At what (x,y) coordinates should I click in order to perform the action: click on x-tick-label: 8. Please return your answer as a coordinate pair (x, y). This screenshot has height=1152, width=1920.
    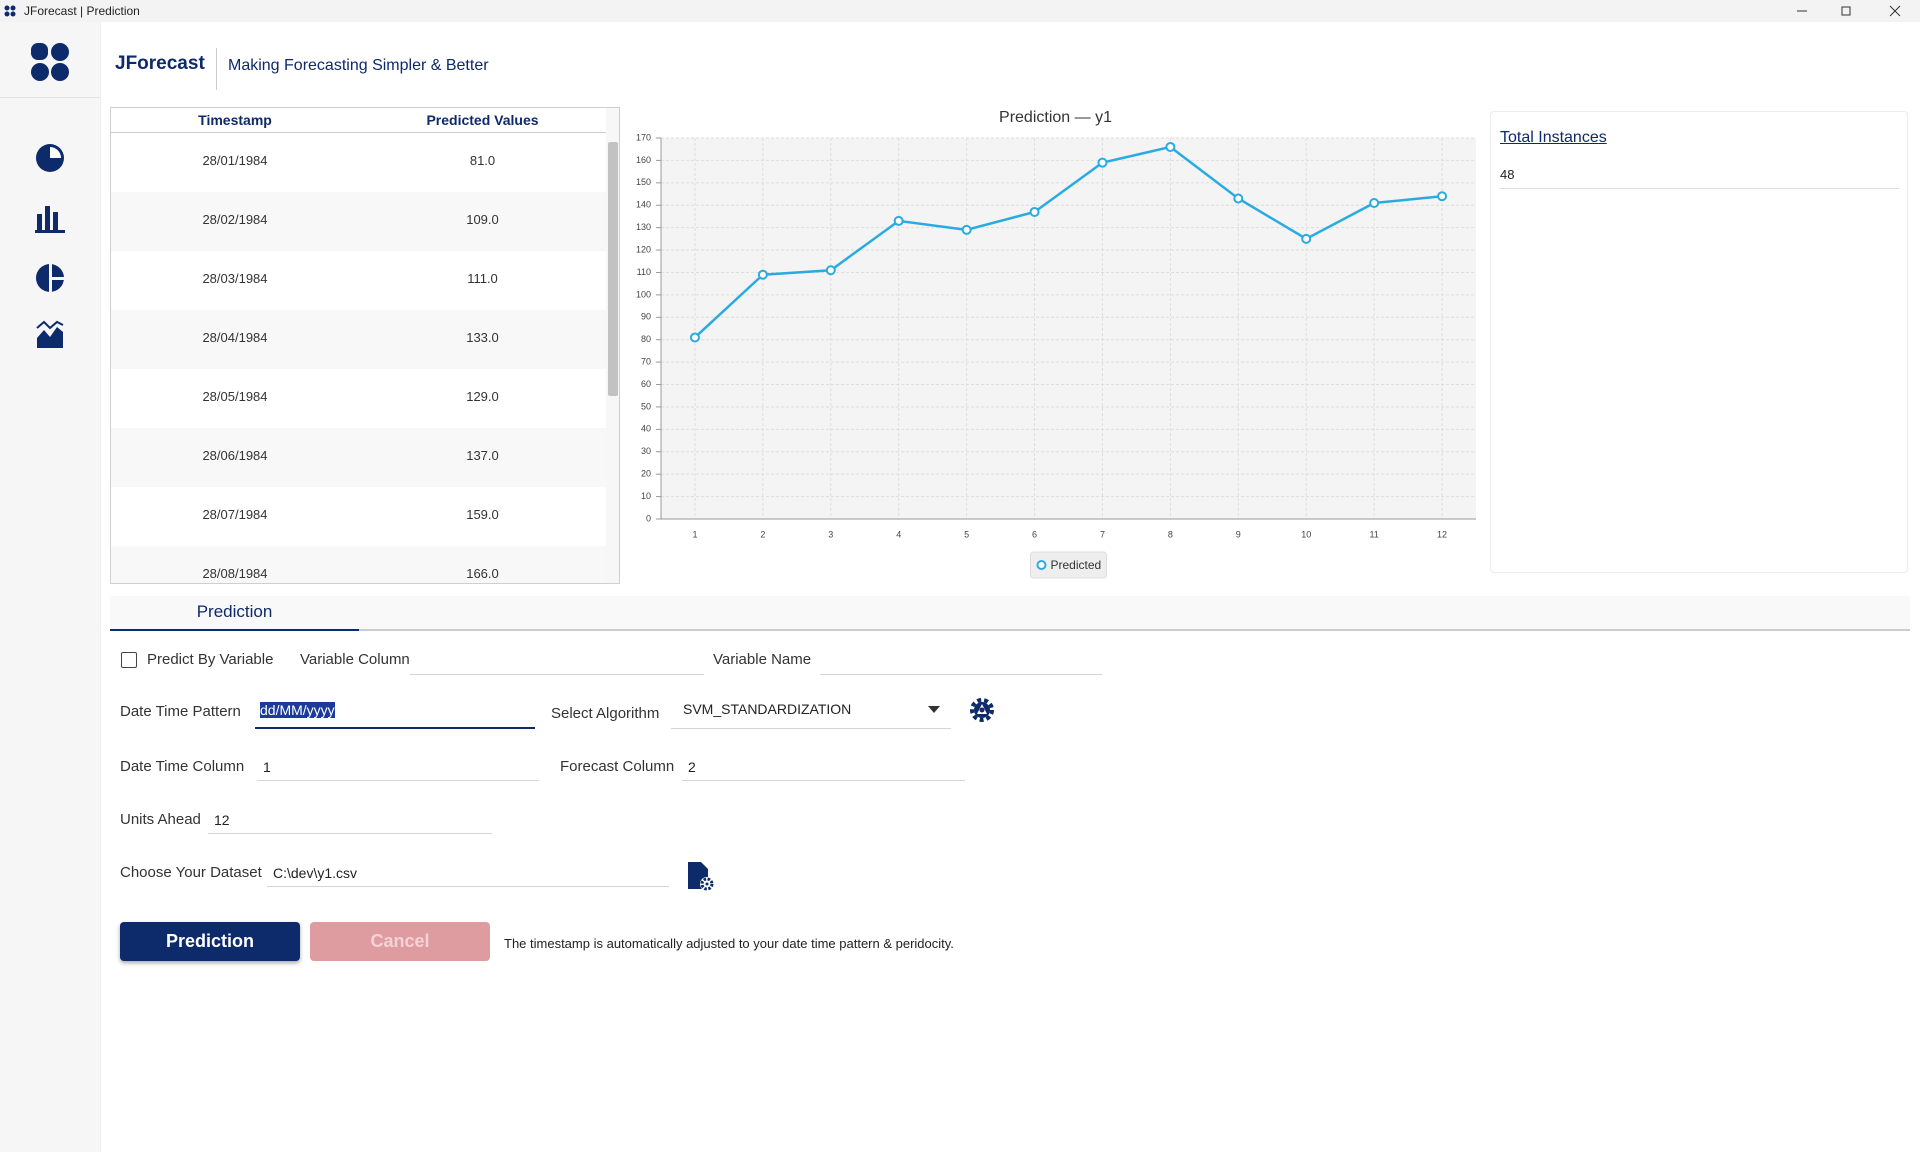
    Looking at the image, I should click on (1170, 534).